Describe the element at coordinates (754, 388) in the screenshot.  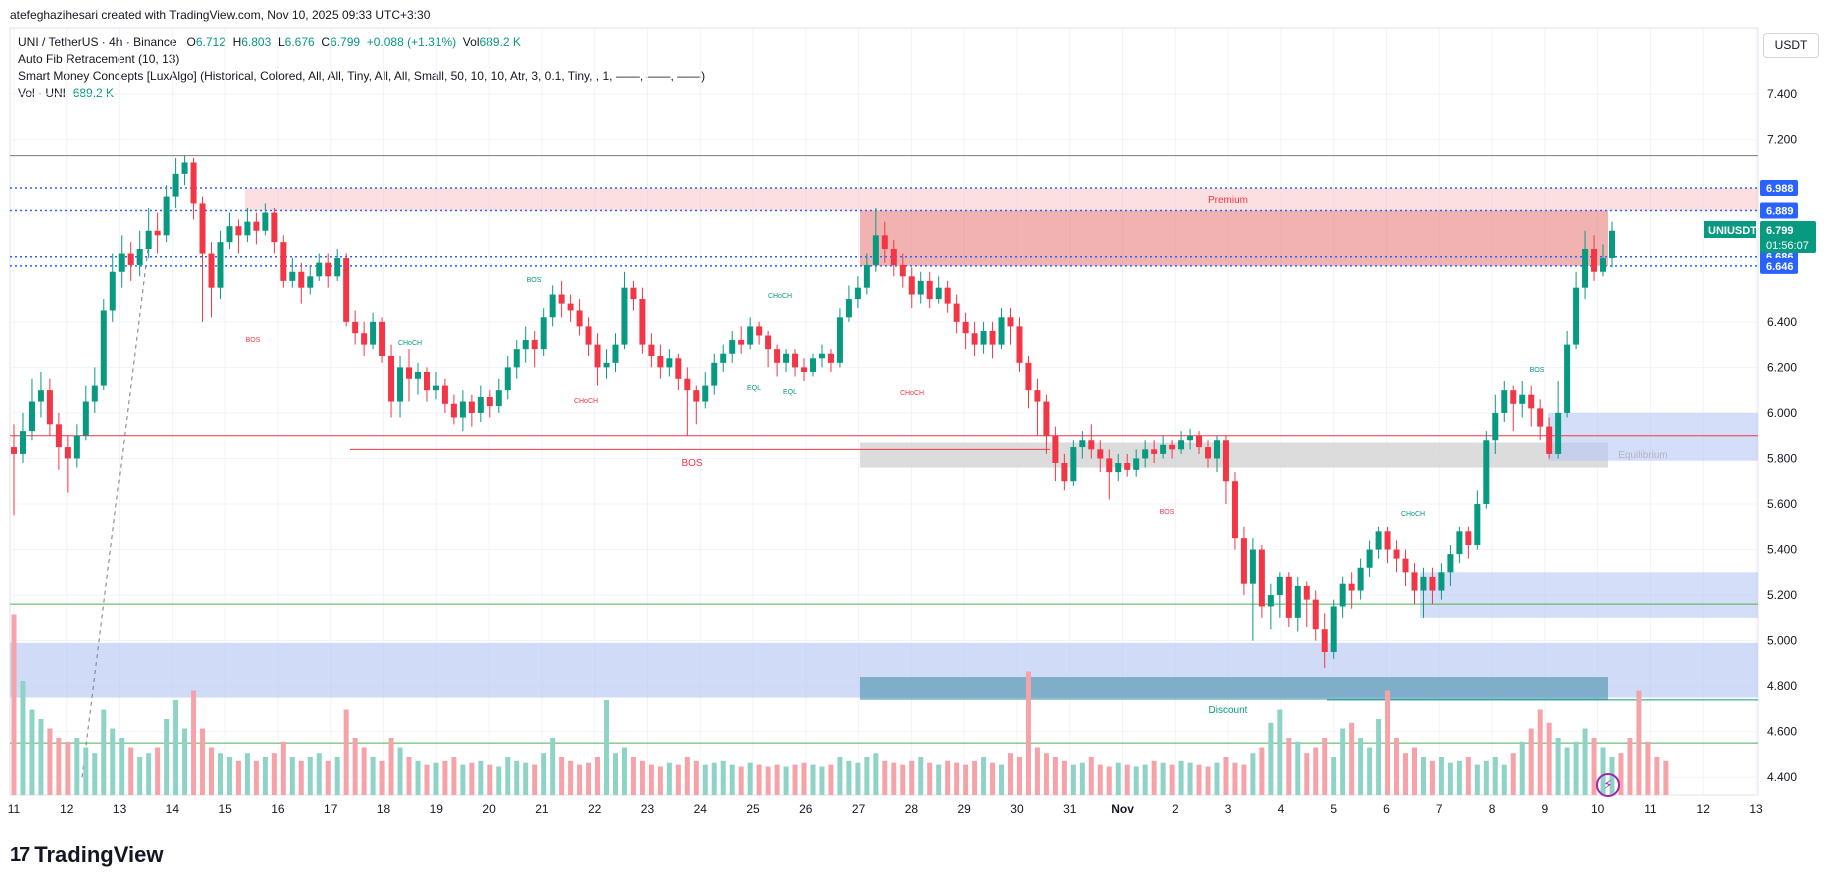
I see `eql-label: EQL` at that location.